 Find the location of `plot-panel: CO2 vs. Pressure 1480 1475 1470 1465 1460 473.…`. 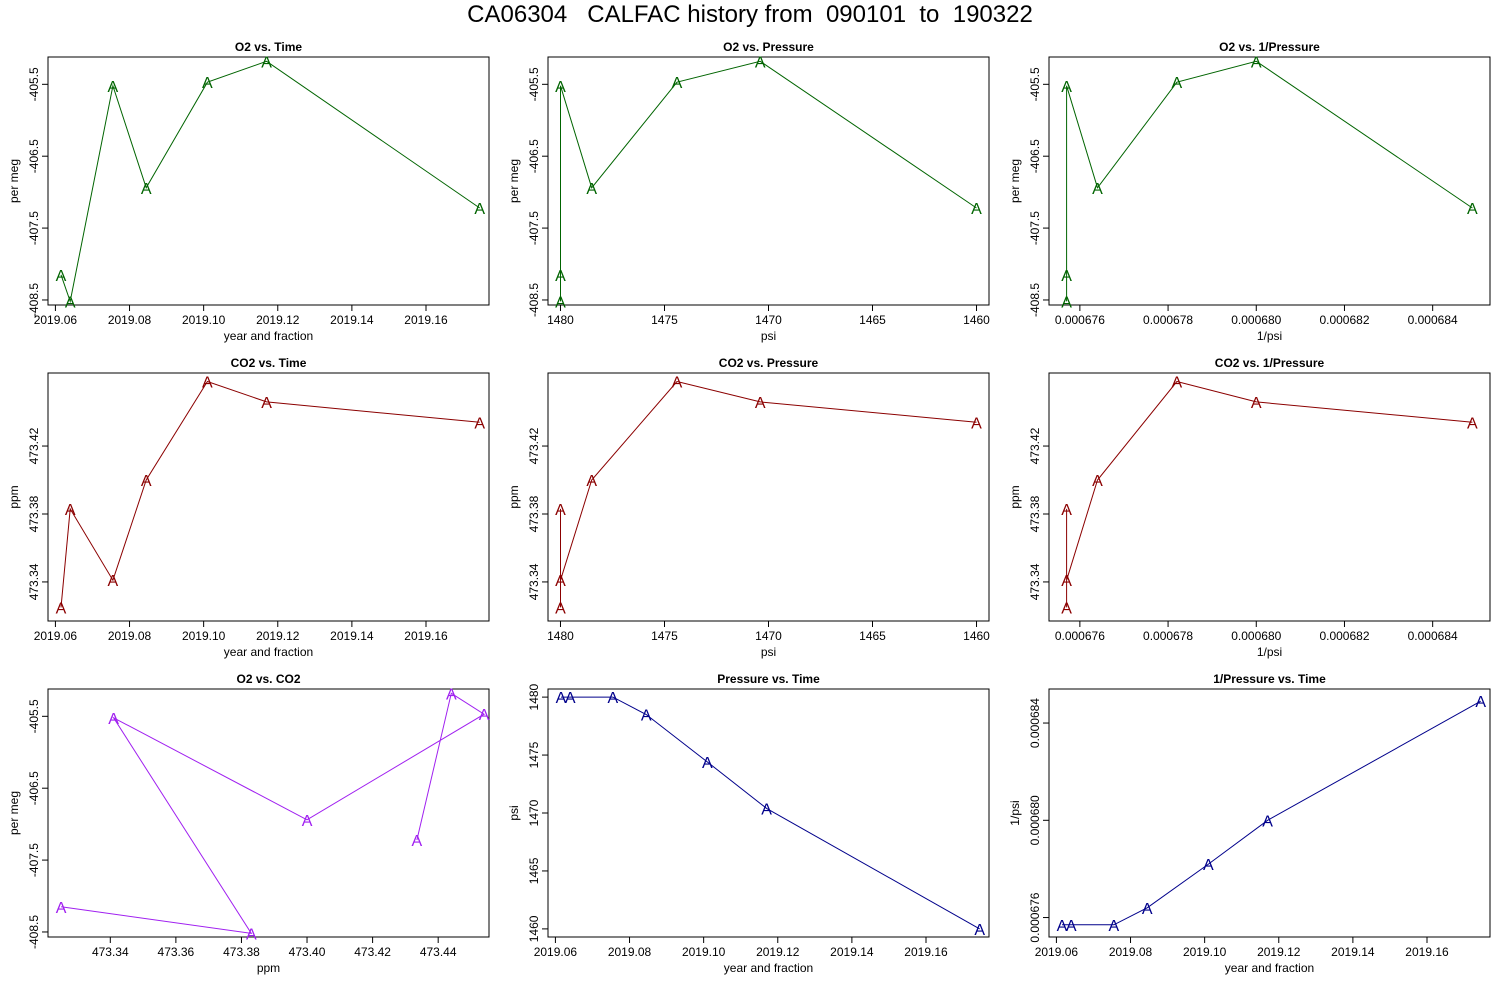

plot-panel: CO2 vs. Pressure 1480 1475 1470 1465 1460 473.… is located at coordinates (748, 507).